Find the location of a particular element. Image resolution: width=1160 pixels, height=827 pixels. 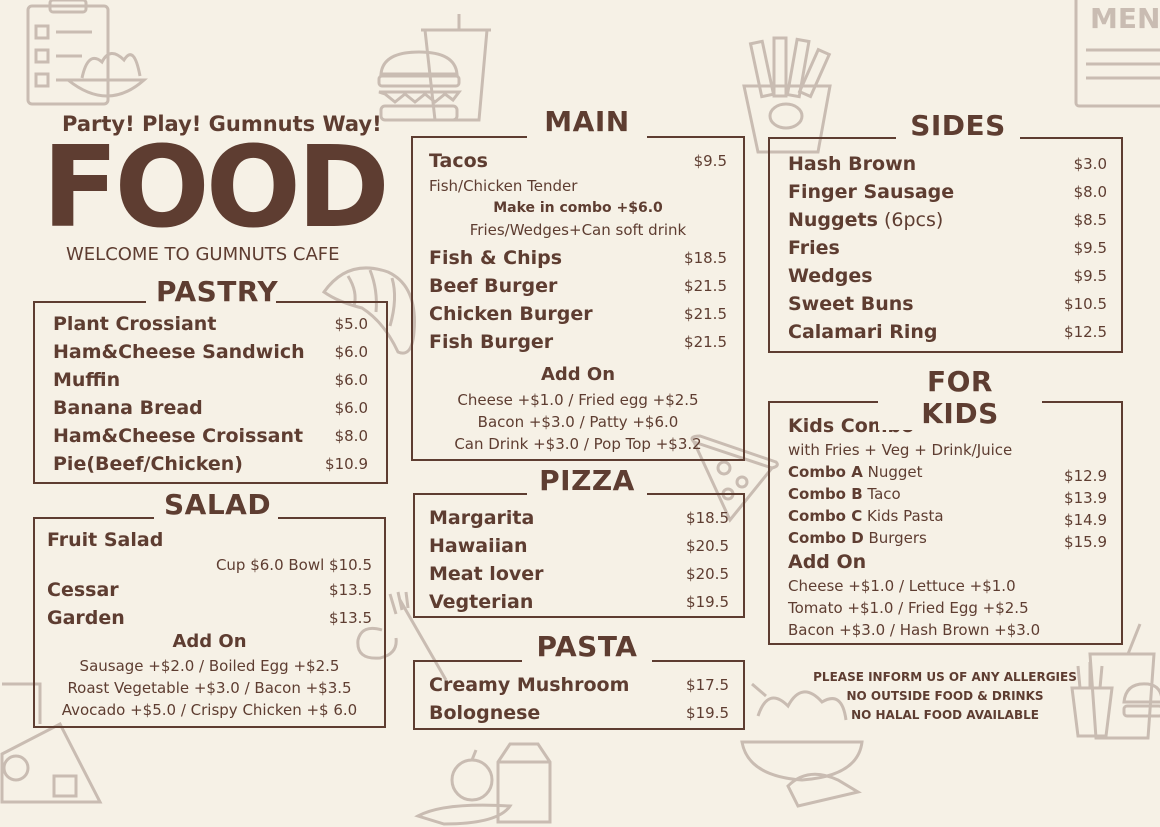

combo-item: Combo B Taco $13.9 is located at coordinates (947, 496).